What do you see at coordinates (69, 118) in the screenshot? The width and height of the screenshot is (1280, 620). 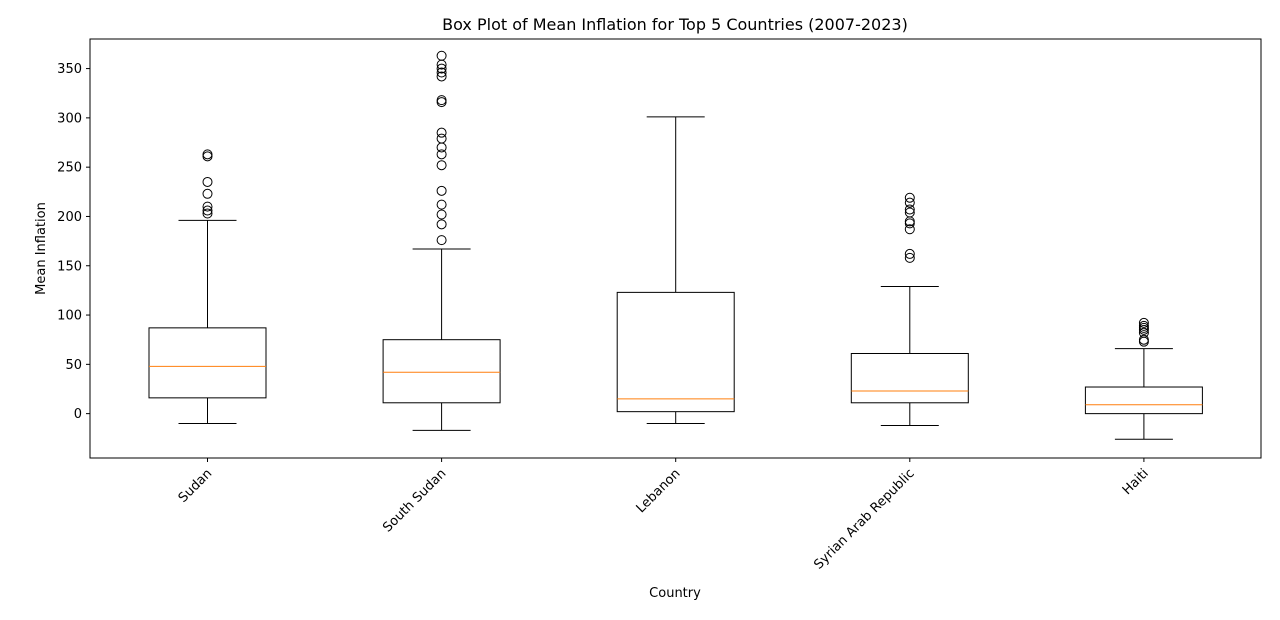 I see `y-tick-label: 300` at bounding box center [69, 118].